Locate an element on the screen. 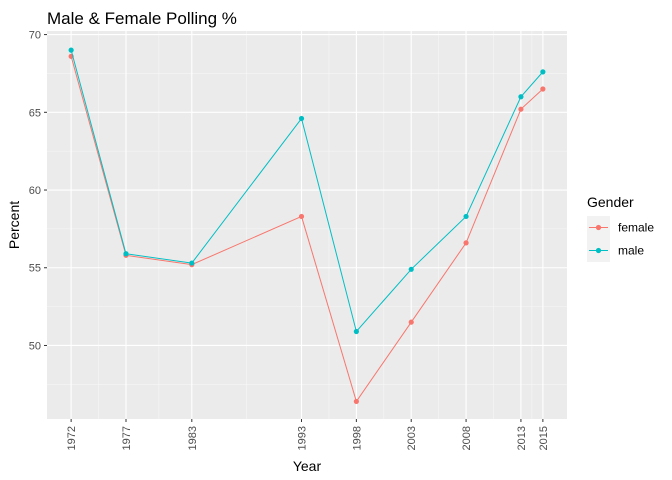 The width and height of the screenshot is (672, 480). y-tick-label: 50 is located at coordinates (35, 346).